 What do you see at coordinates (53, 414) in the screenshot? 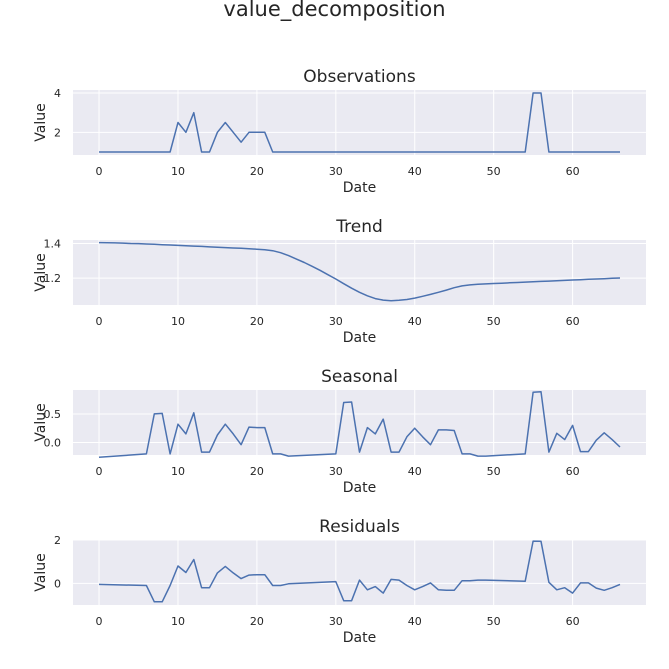
I see `y-tick-label: 0.5` at bounding box center [53, 414].